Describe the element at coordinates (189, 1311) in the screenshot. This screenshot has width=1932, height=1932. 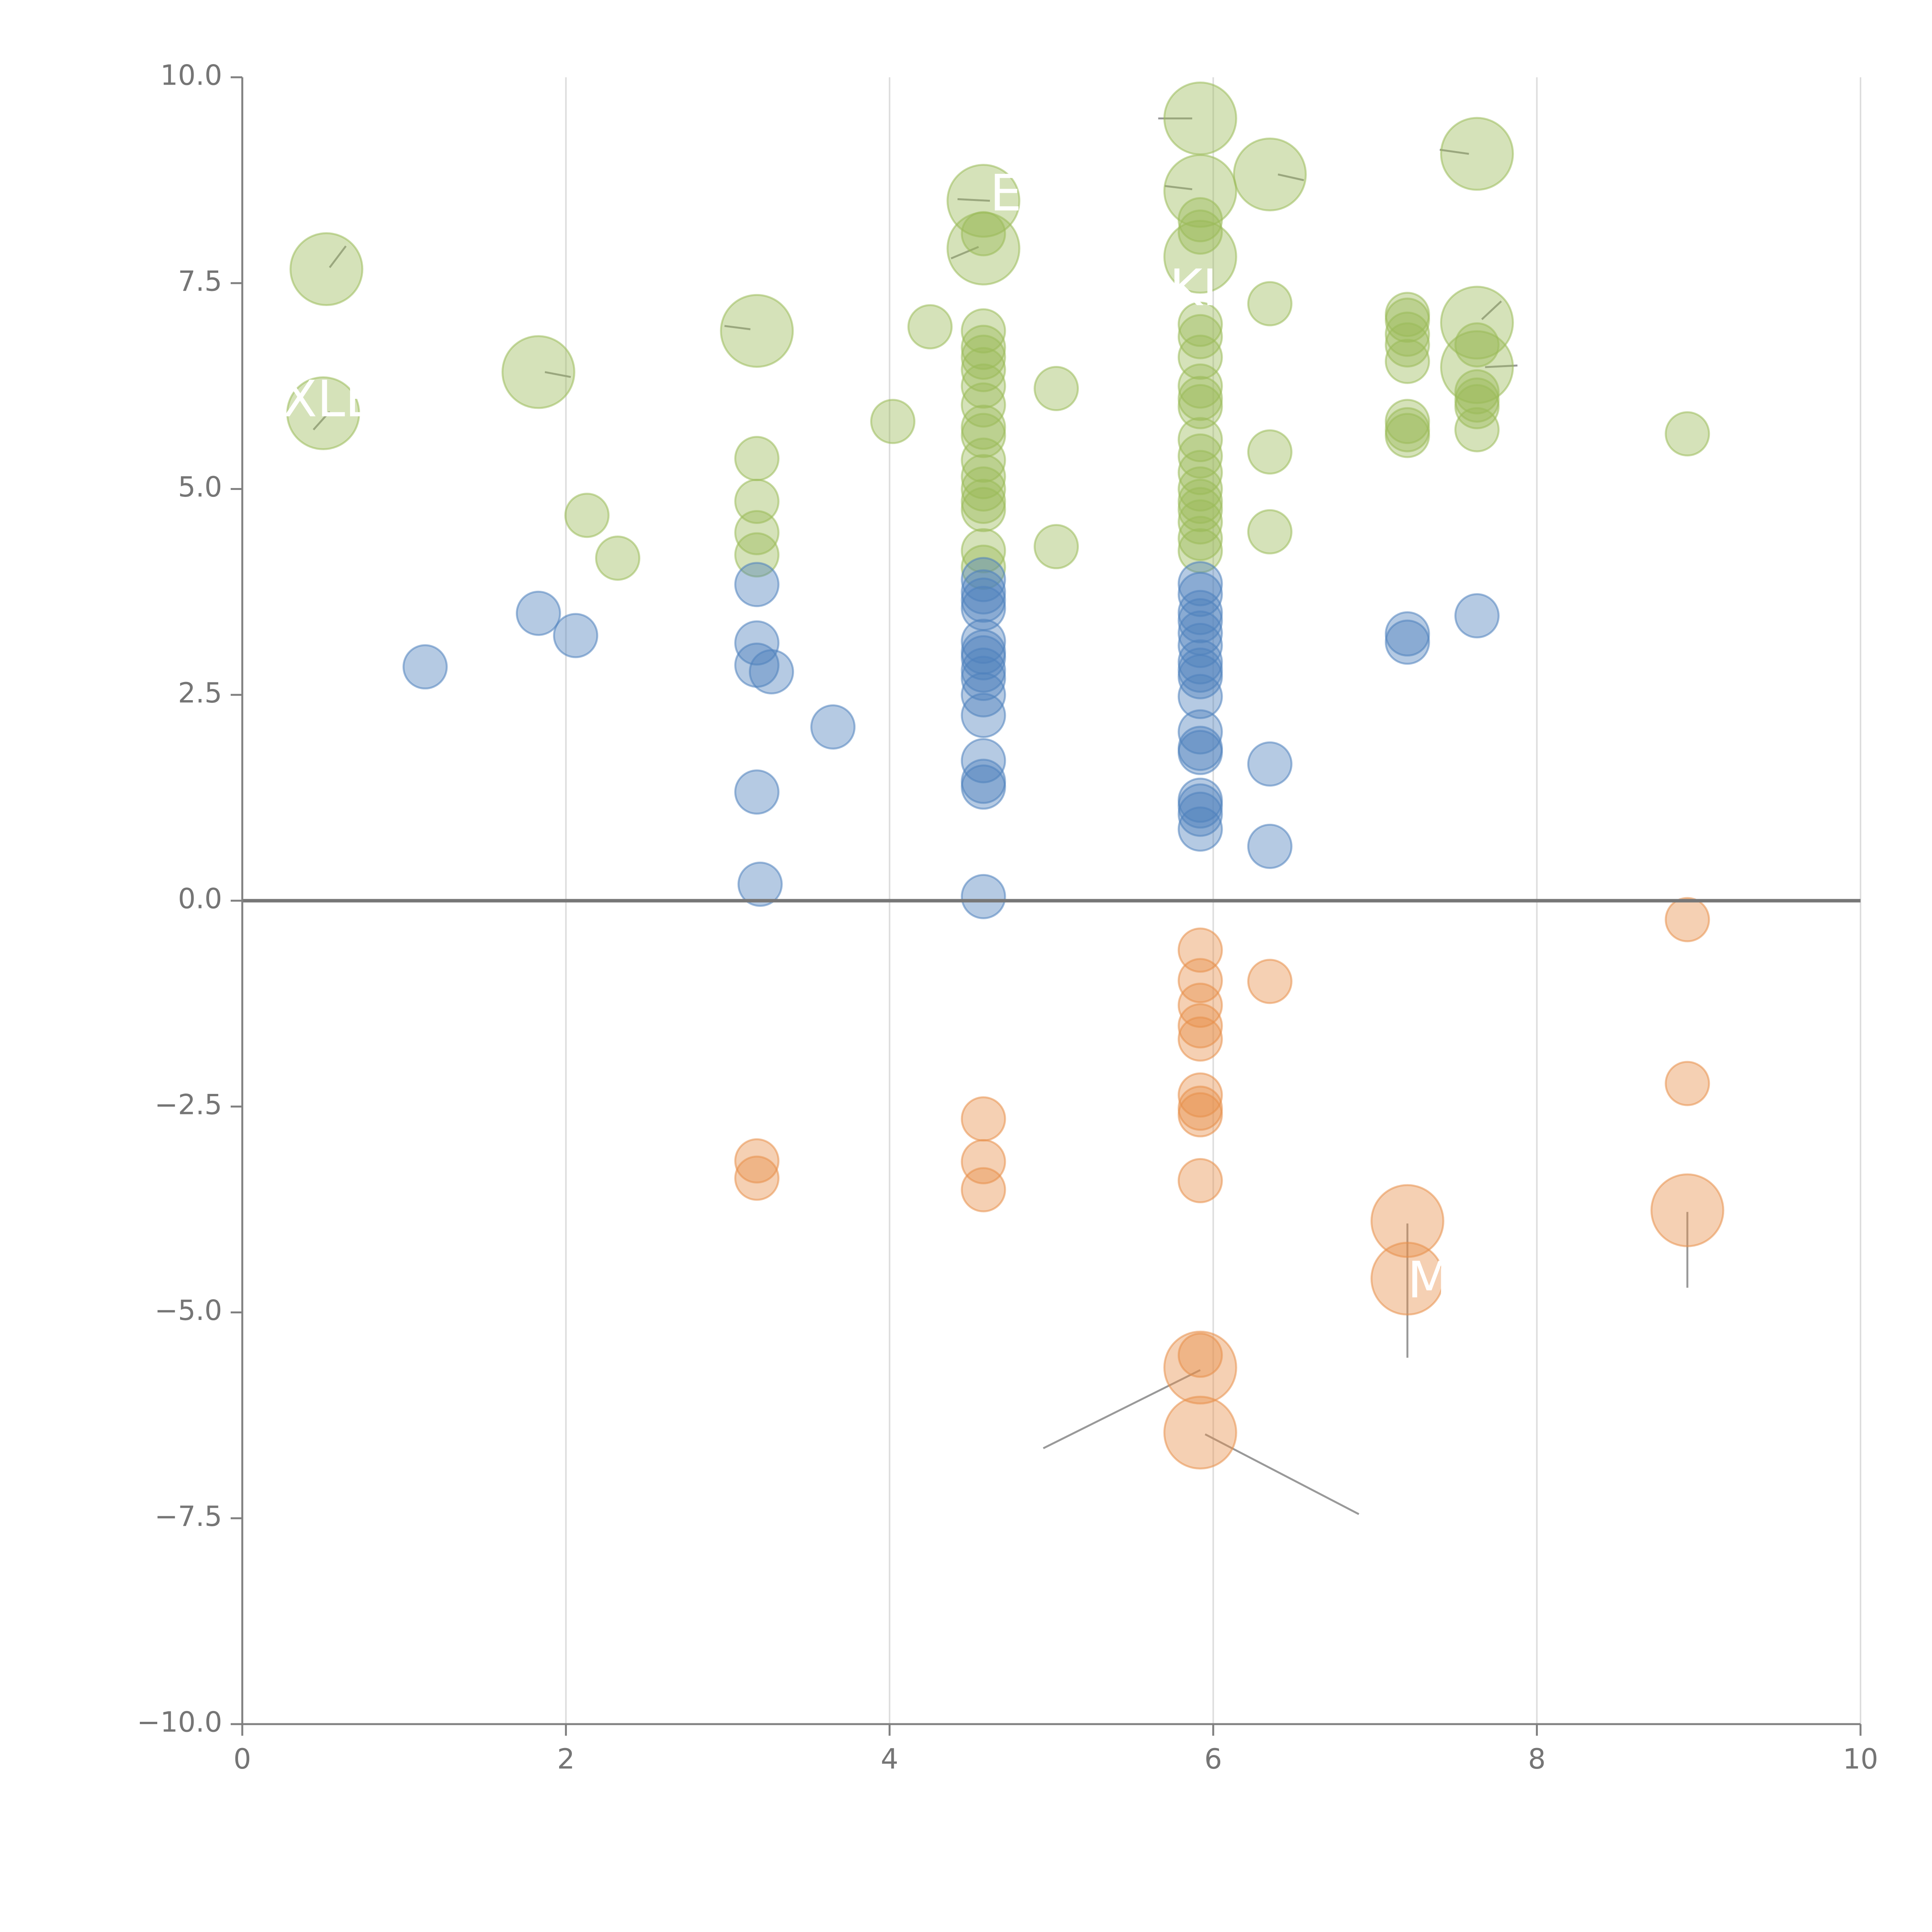
I see `y-tick-label: −5.0` at that location.